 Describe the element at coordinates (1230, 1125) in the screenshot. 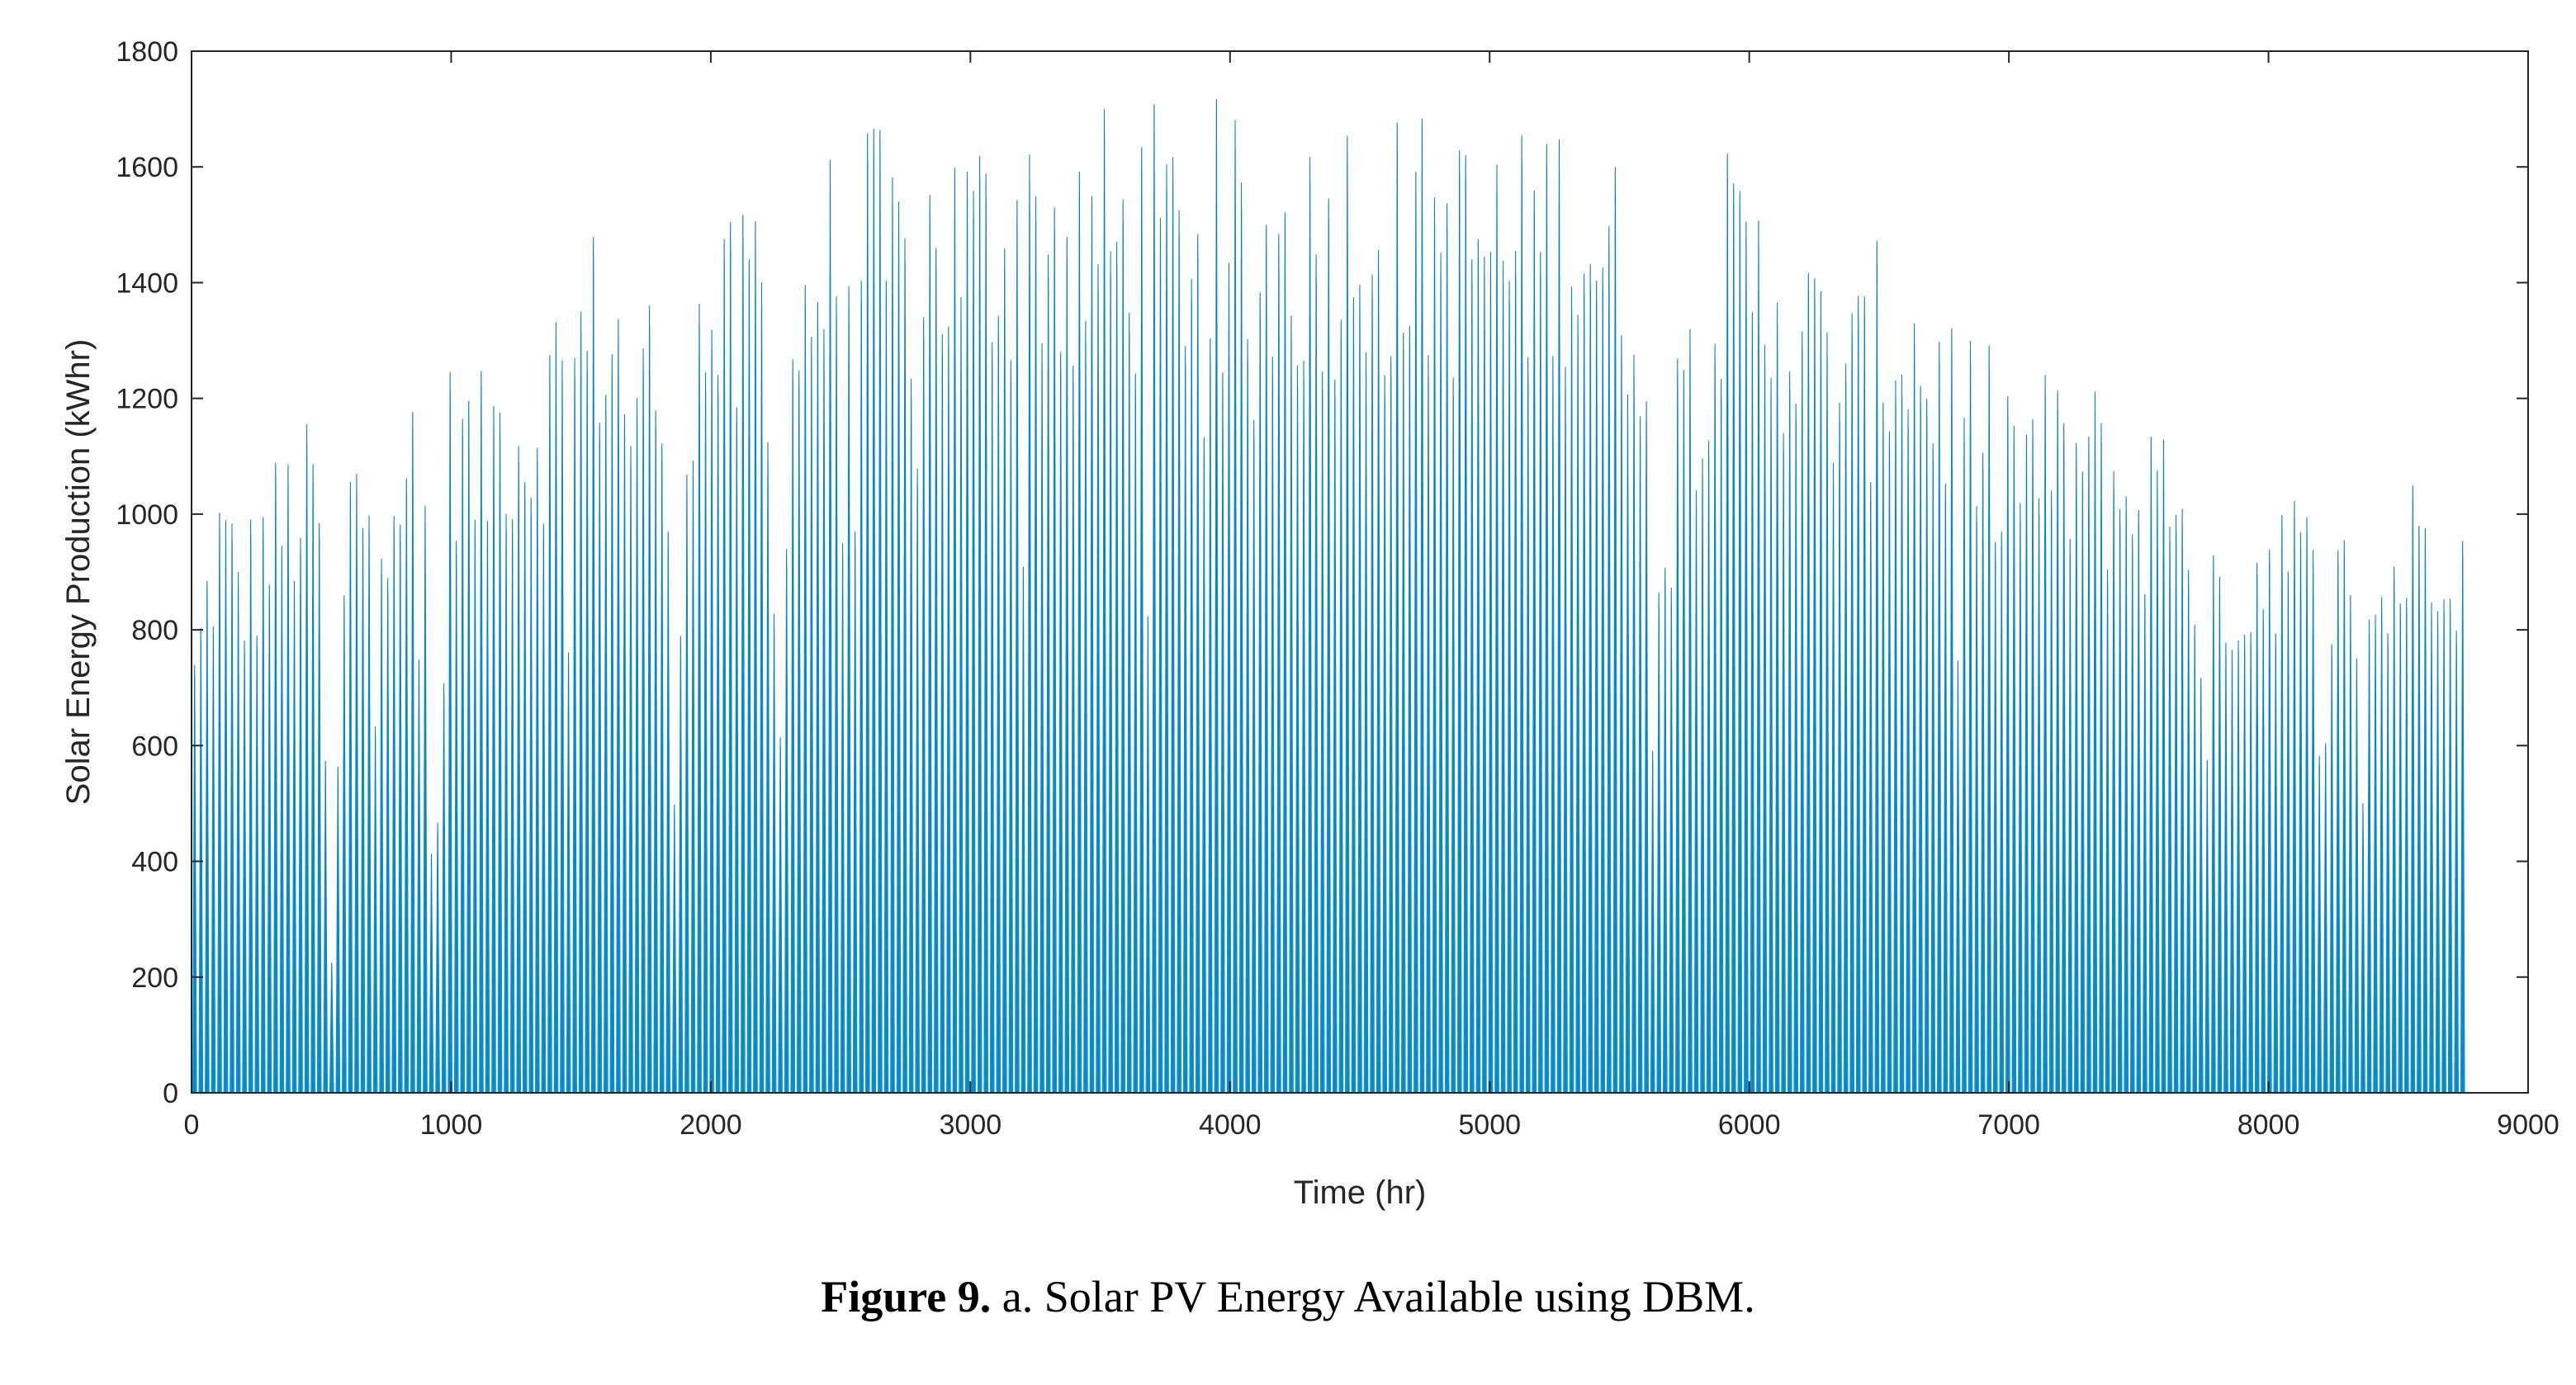

I see `x-tick-label-4: 4000` at that location.